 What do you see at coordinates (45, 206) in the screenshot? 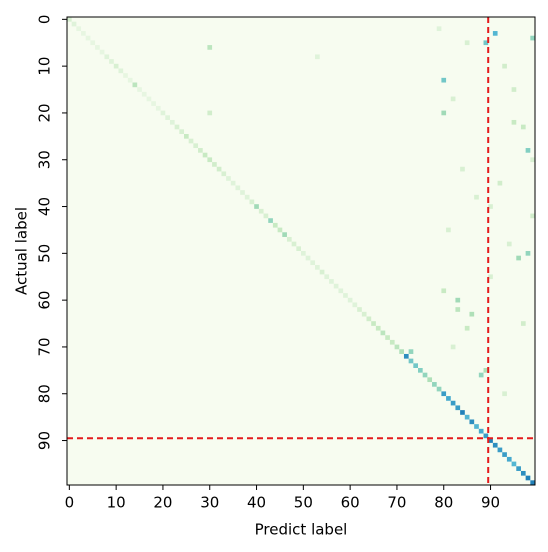
I see `y-tick-label: 40` at bounding box center [45, 206].